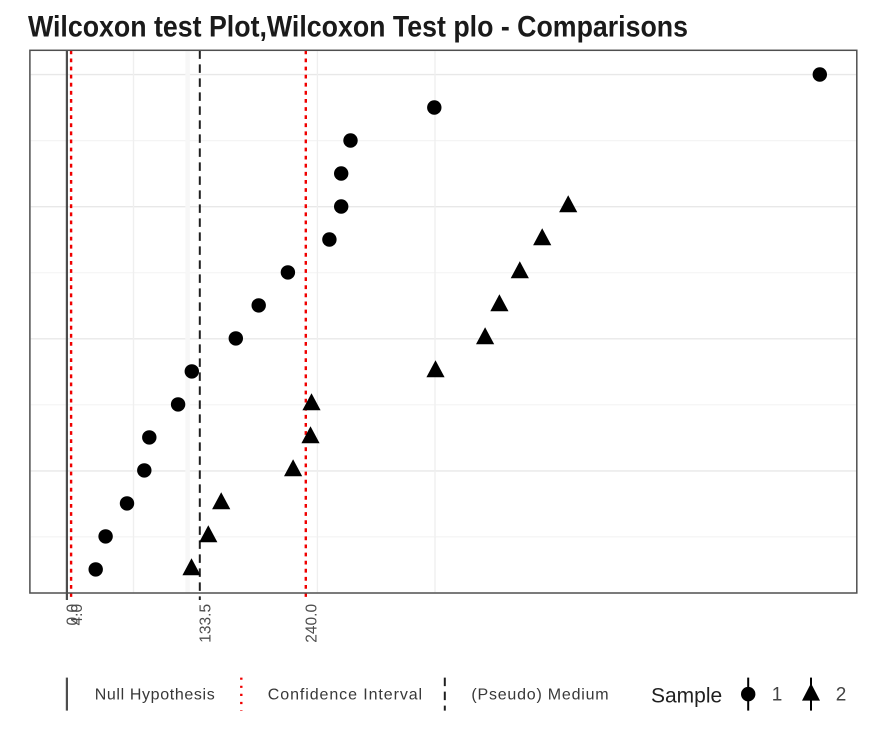 The width and height of the screenshot is (887, 745). I want to click on svg-text: Sample, so click(686, 696).